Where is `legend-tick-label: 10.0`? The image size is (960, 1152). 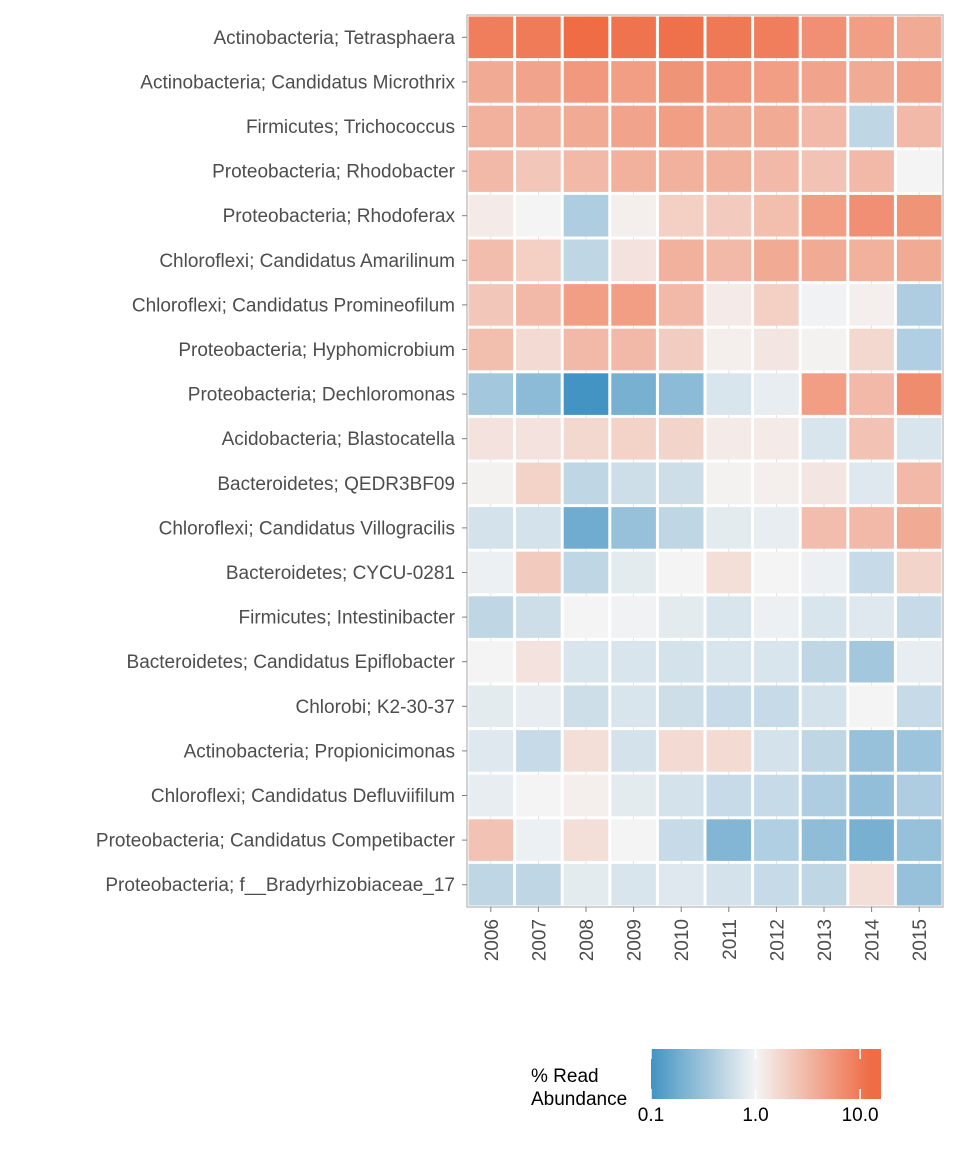
legend-tick-label: 10.0 is located at coordinates (860, 1115).